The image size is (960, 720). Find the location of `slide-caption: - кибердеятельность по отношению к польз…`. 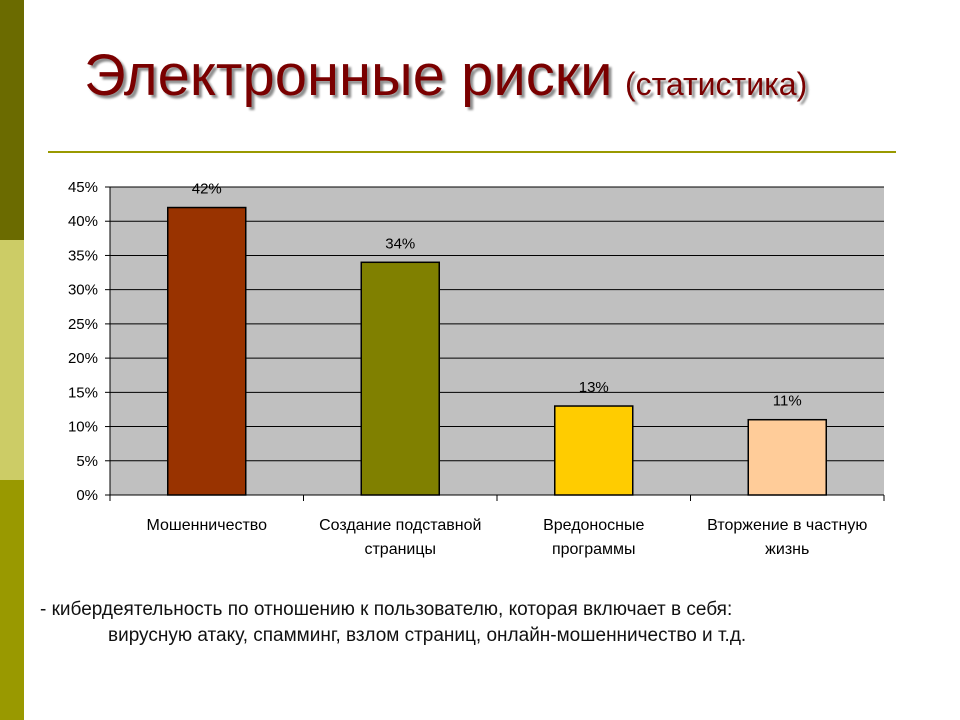

slide-caption: - кибердеятельность по отношению к польз… is located at coordinates (480, 623).